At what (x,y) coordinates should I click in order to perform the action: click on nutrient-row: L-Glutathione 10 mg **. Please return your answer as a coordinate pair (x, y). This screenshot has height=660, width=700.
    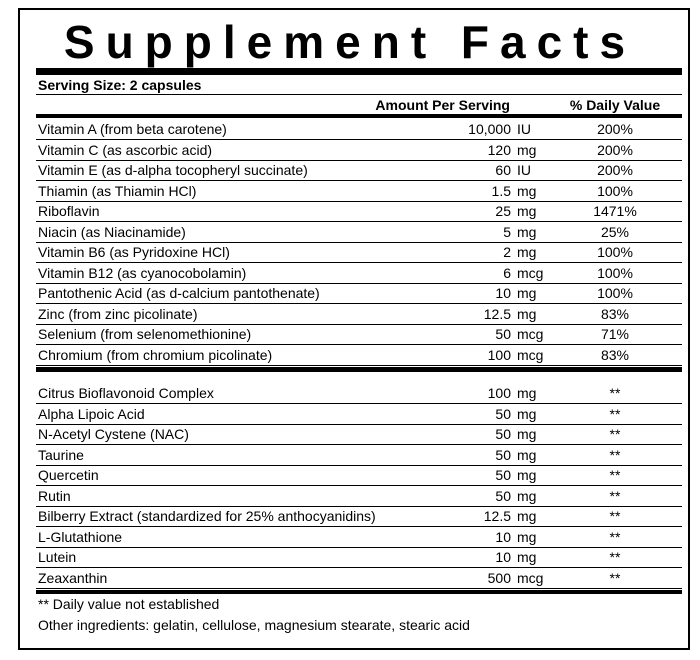
    Looking at the image, I should click on (359, 537).